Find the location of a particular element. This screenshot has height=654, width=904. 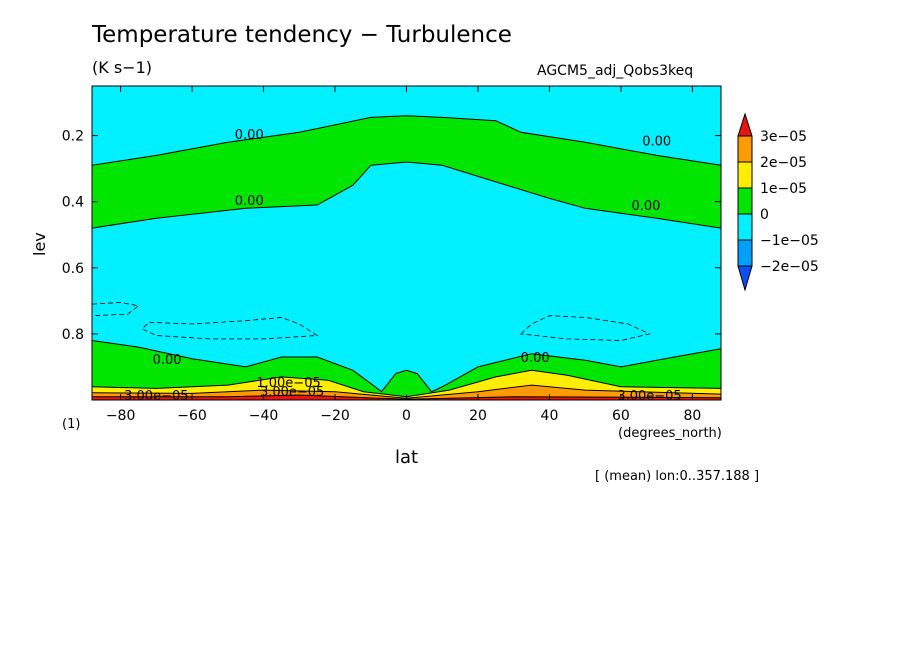

colorbar: 3e−05 2e−05 1e−05 0 −1e−05 −2e−05 is located at coordinates (778, 202).